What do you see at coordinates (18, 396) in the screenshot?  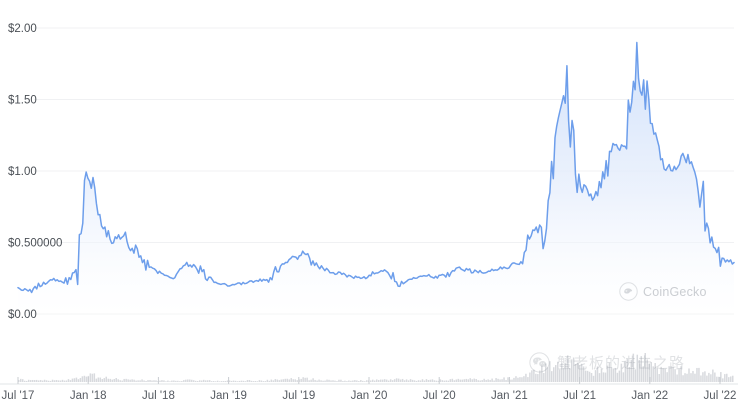 I see `x-tick-label: Jul '17` at bounding box center [18, 396].